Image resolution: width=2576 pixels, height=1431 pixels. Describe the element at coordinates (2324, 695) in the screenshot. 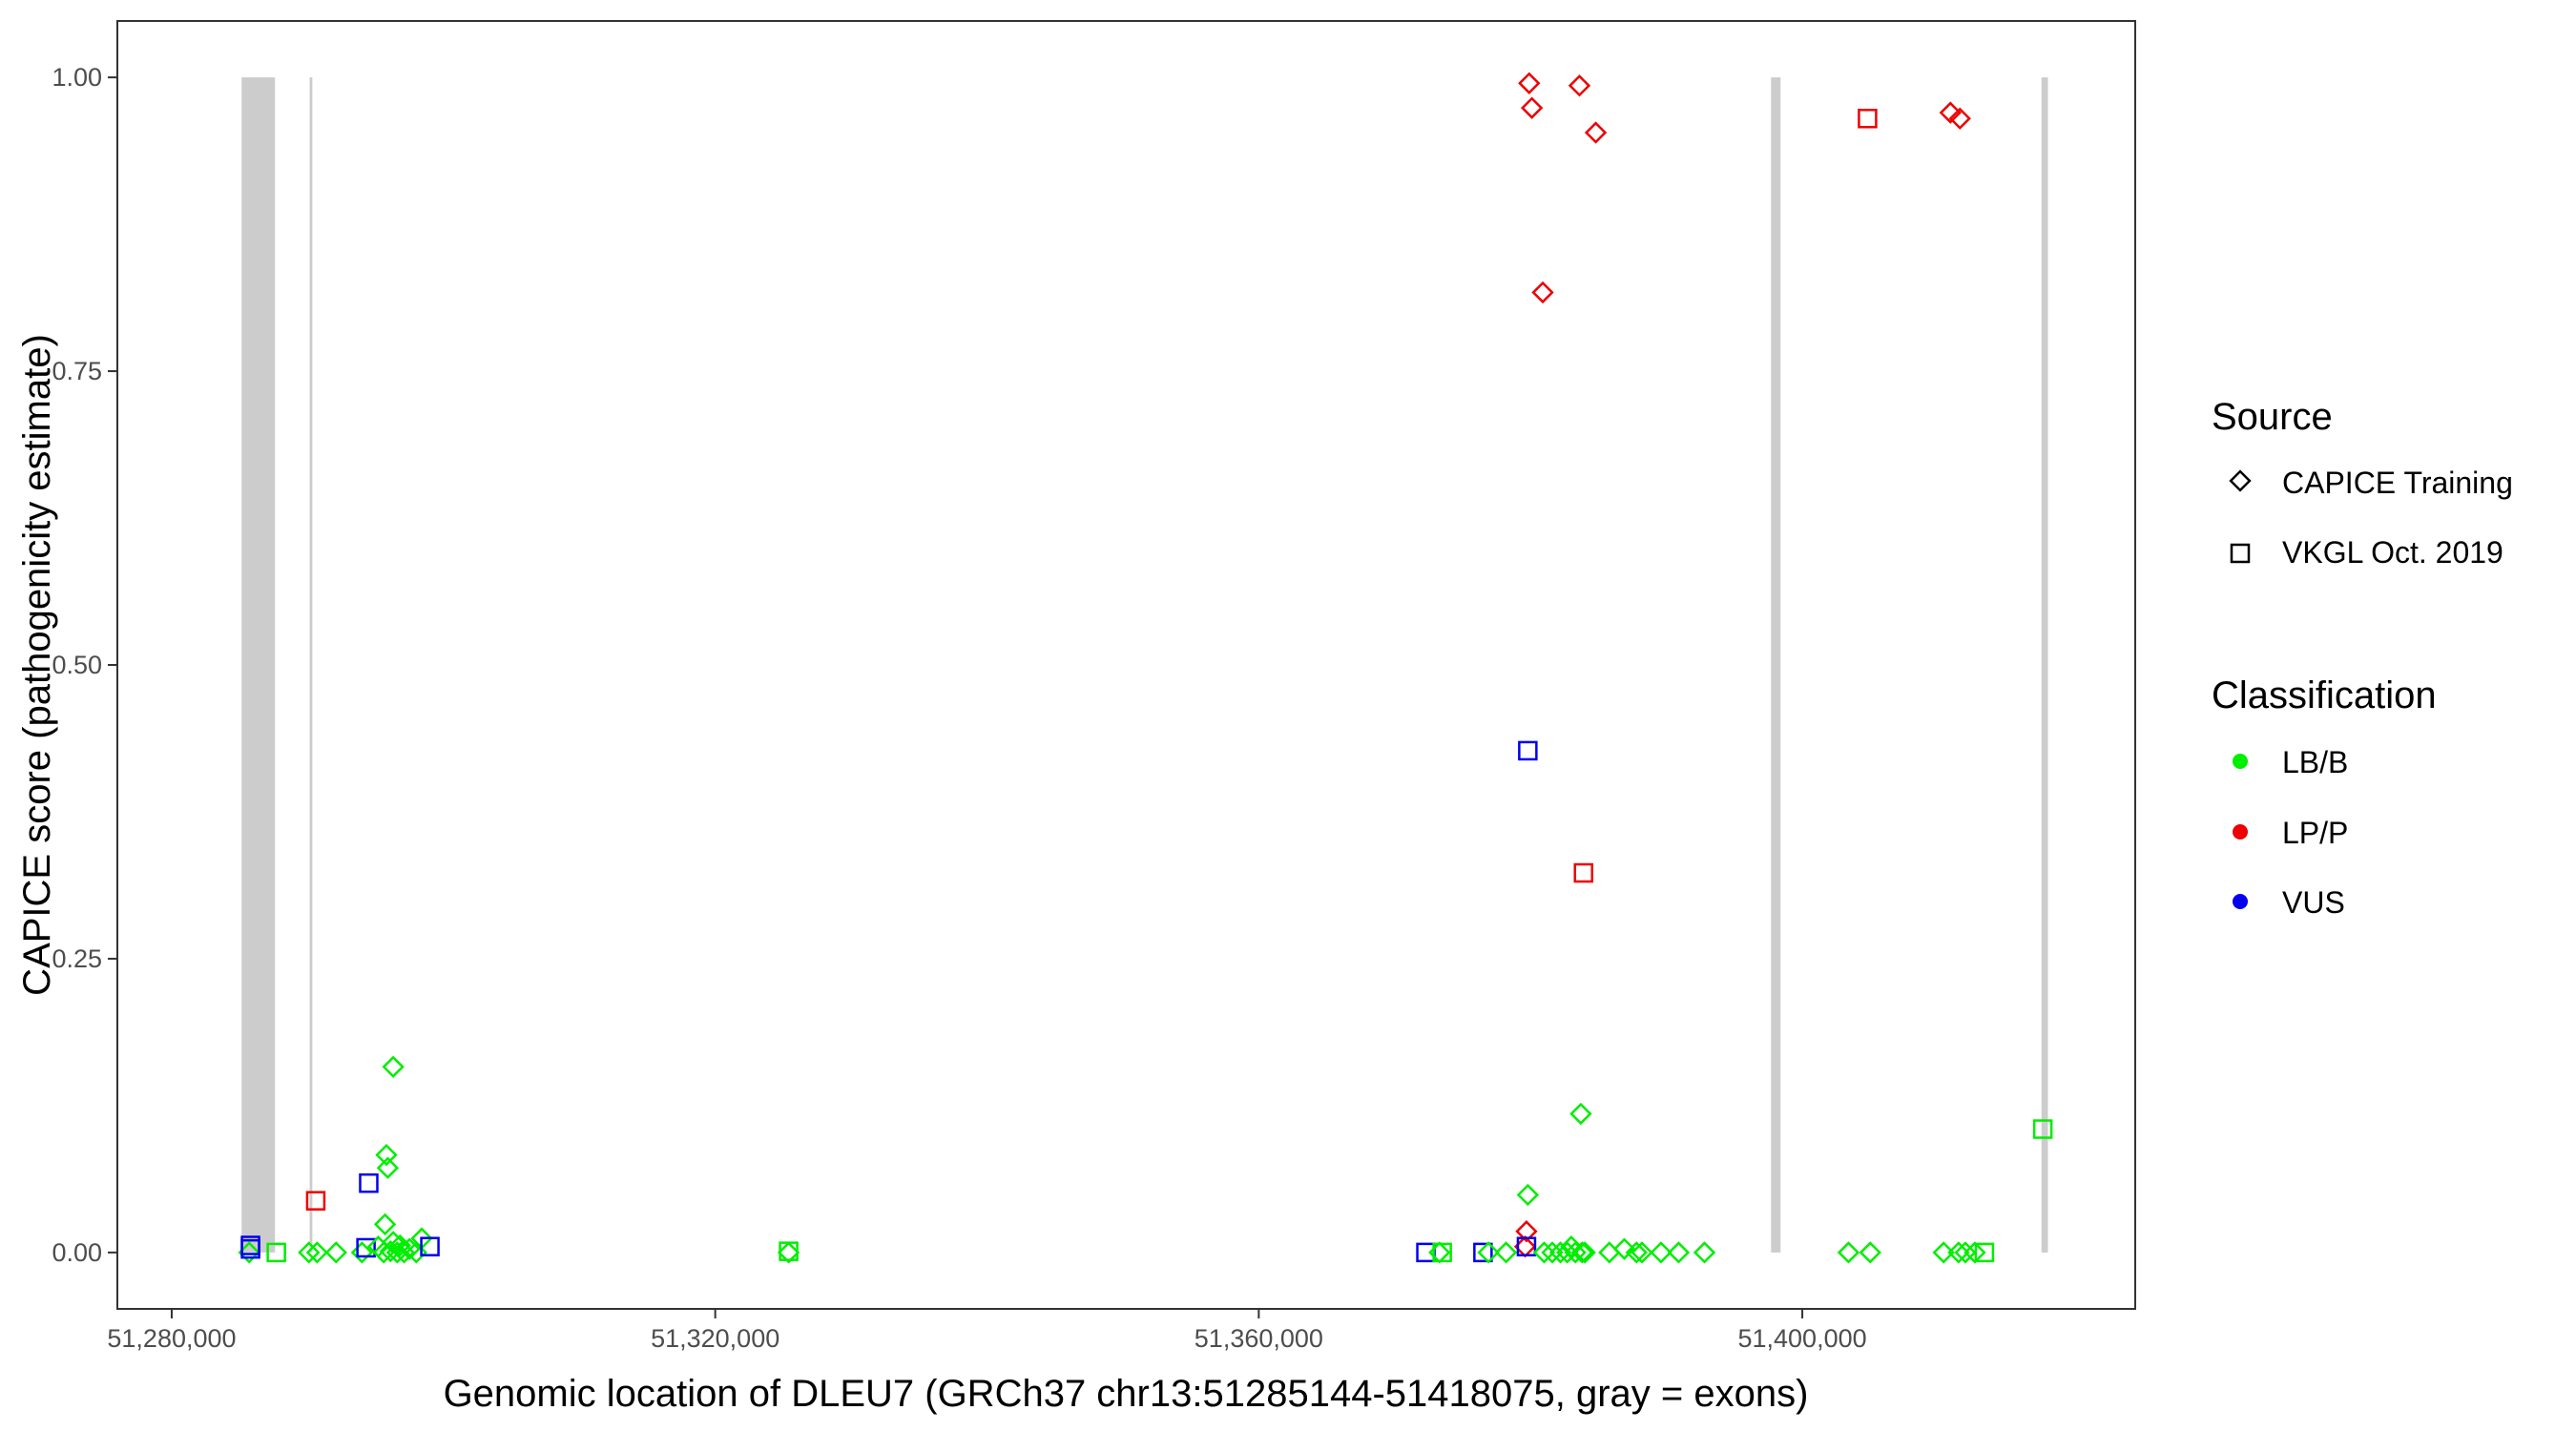

I see `legend-classification-title: Classification` at that location.